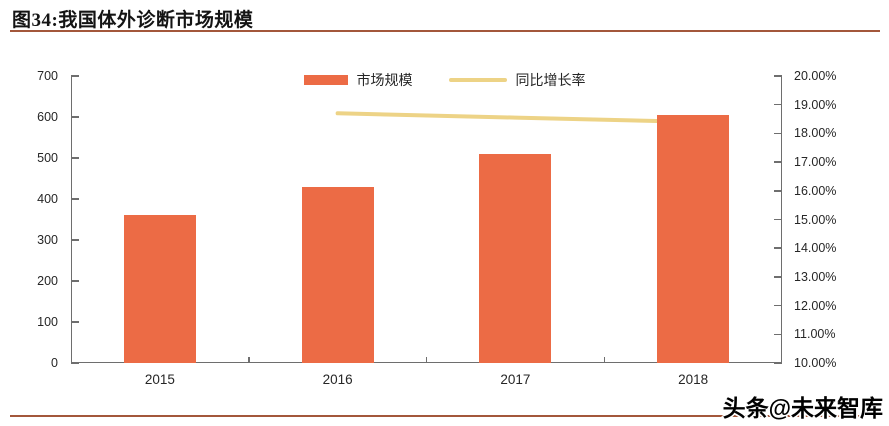  I want to click on y-axis-left-label: 500, so click(47, 158).